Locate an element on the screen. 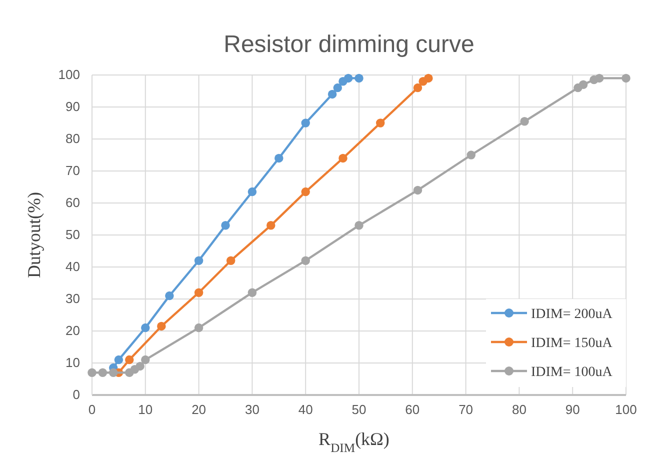 This screenshot has width=653, height=454. y-tick-label: 60 is located at coordinates (73, 202).